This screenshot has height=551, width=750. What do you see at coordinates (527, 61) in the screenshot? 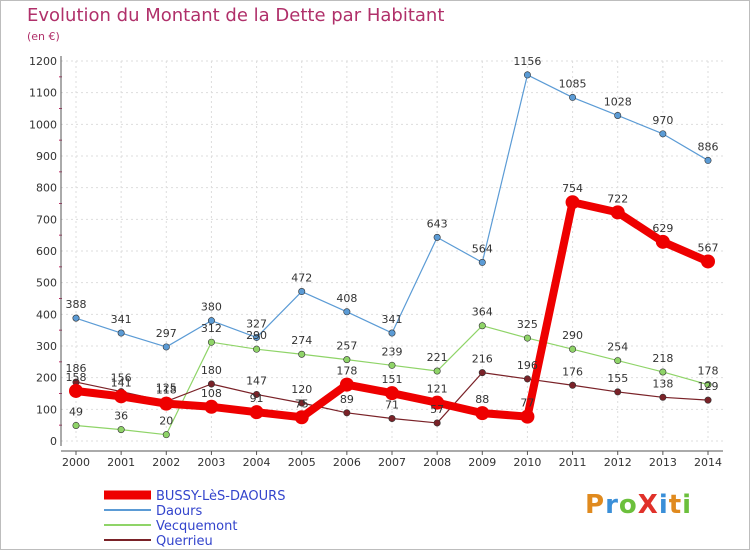
I see `data-label: 1156` at bounding box center [527, 61].